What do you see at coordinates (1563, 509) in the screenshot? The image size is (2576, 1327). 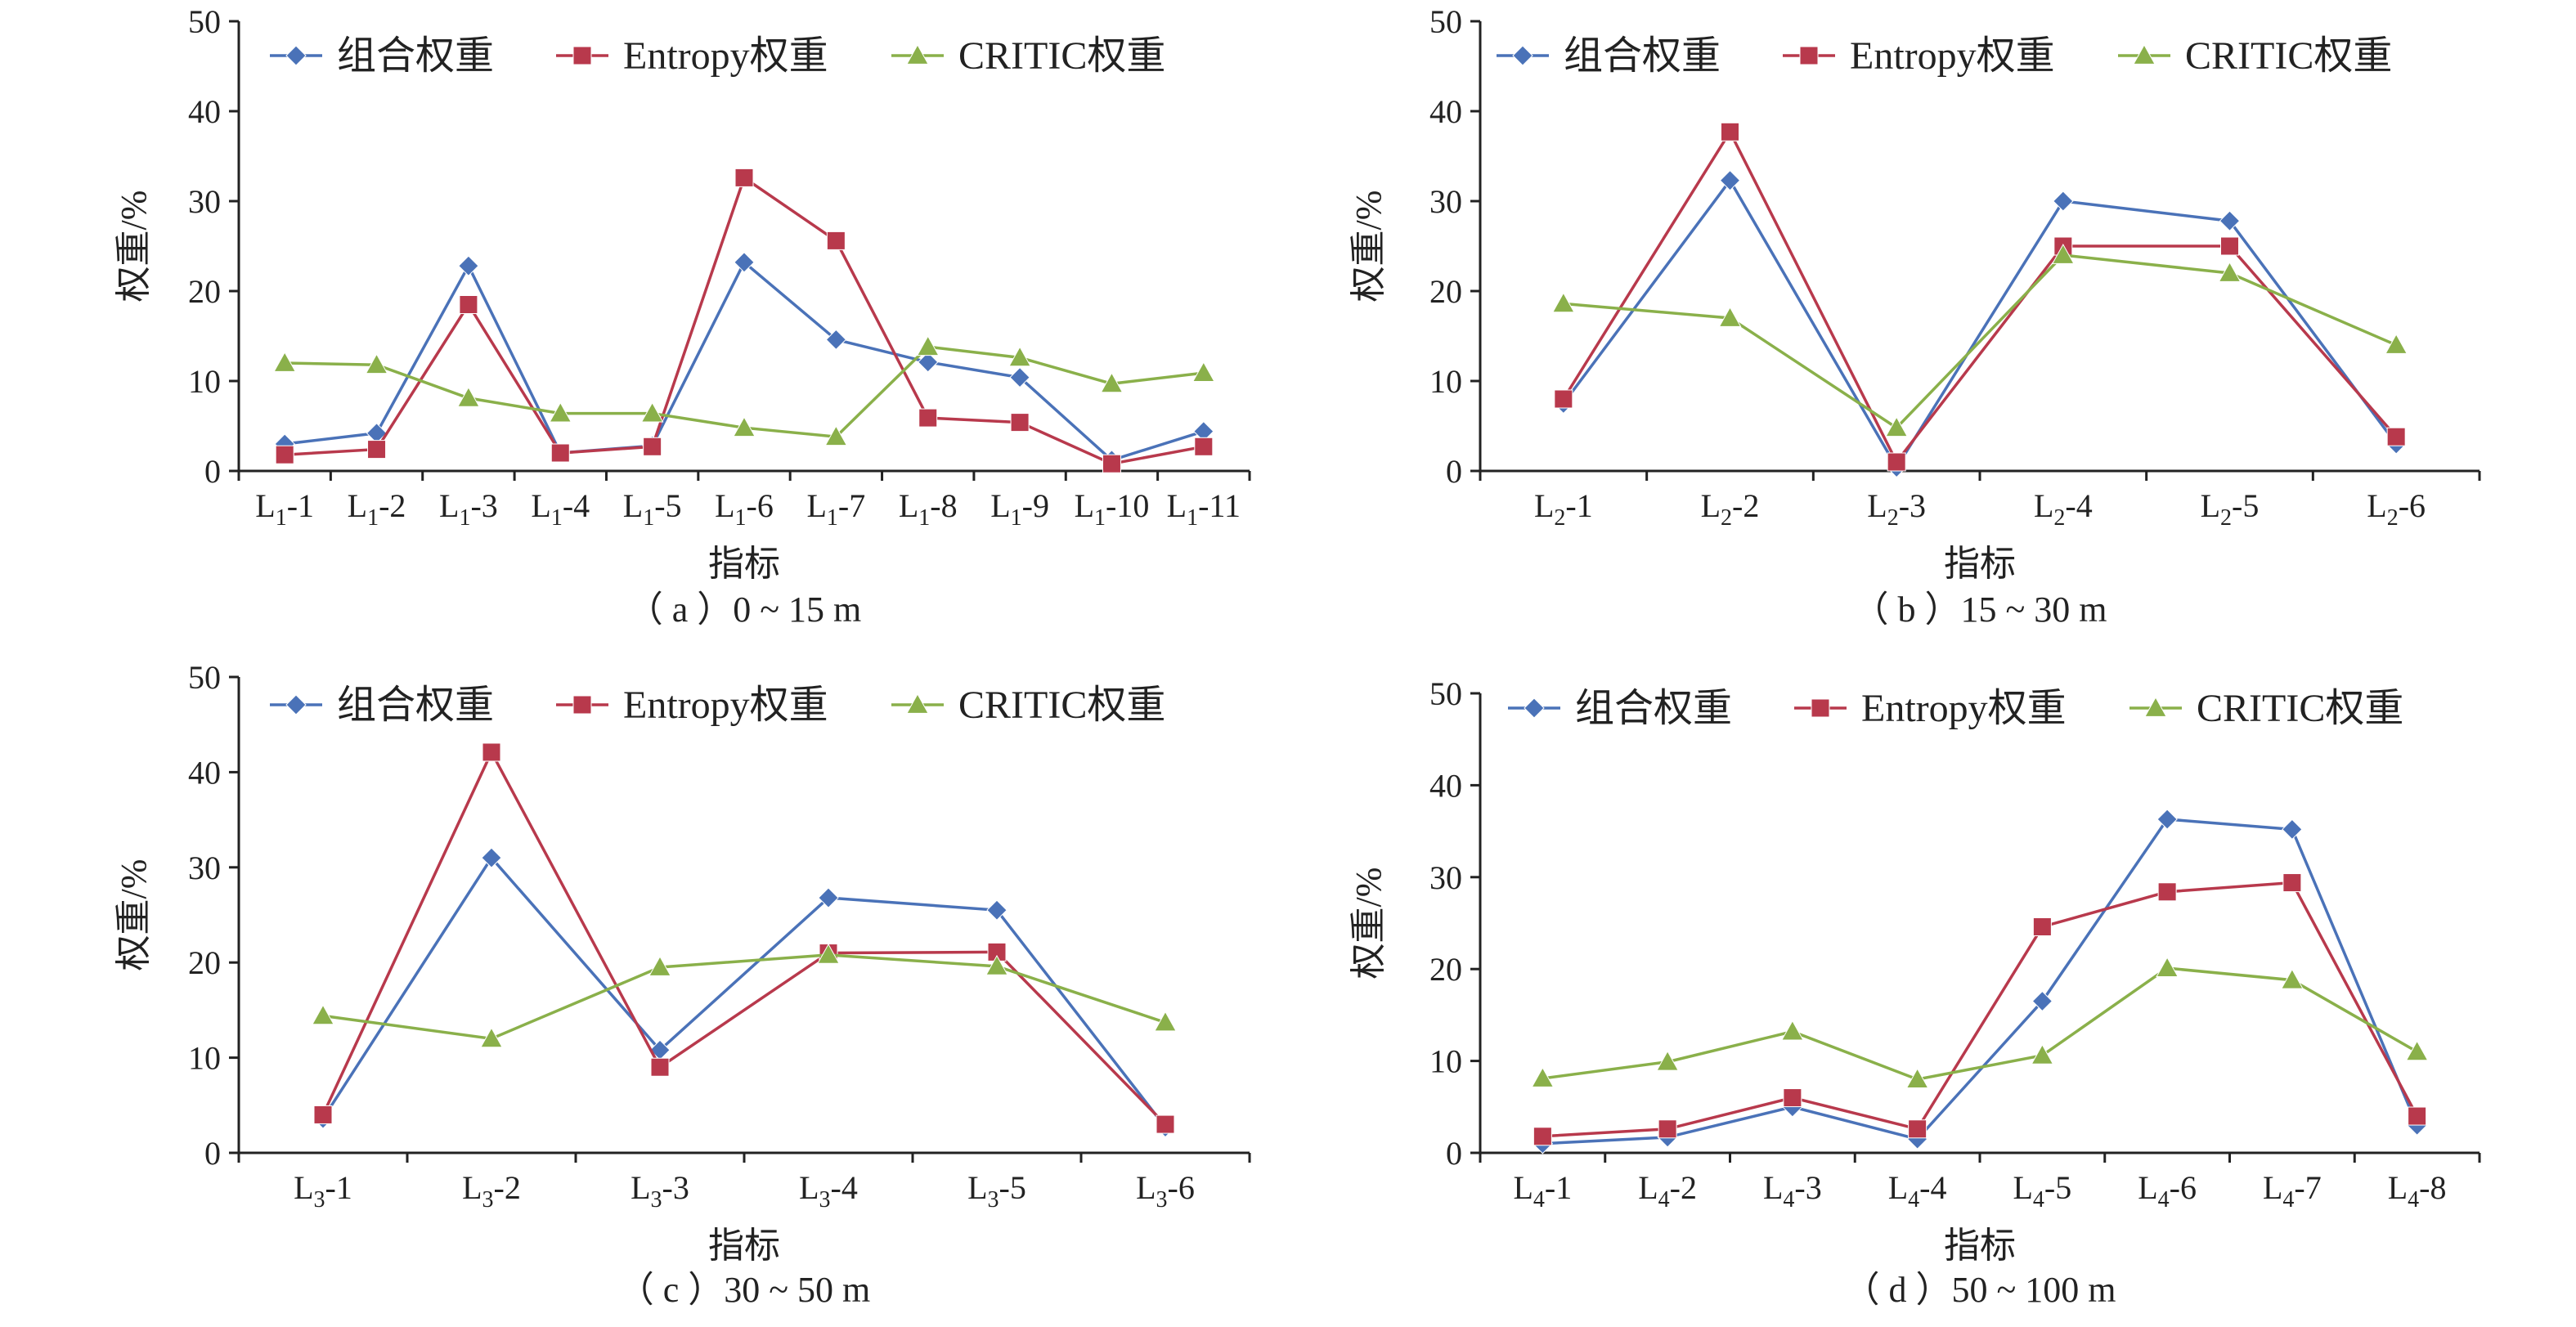 I see `x-tick-label: L2-1` at bounding box center [1563, 509].